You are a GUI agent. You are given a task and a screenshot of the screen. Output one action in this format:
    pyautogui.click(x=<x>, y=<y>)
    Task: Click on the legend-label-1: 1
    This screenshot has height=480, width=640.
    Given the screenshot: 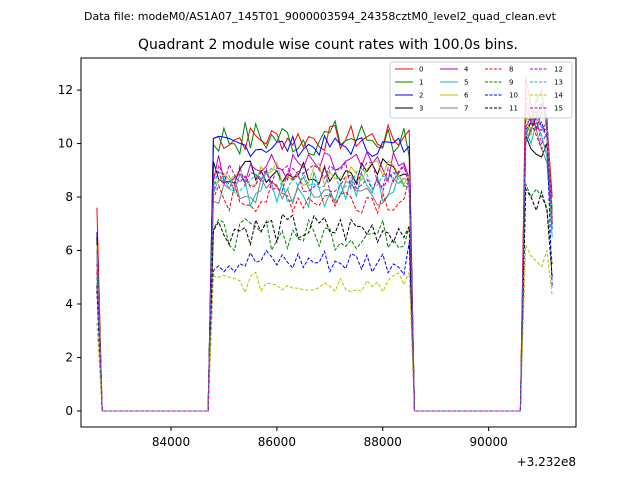 What is the action you would take?
    pyautogui.click(x=421, y=83)
    